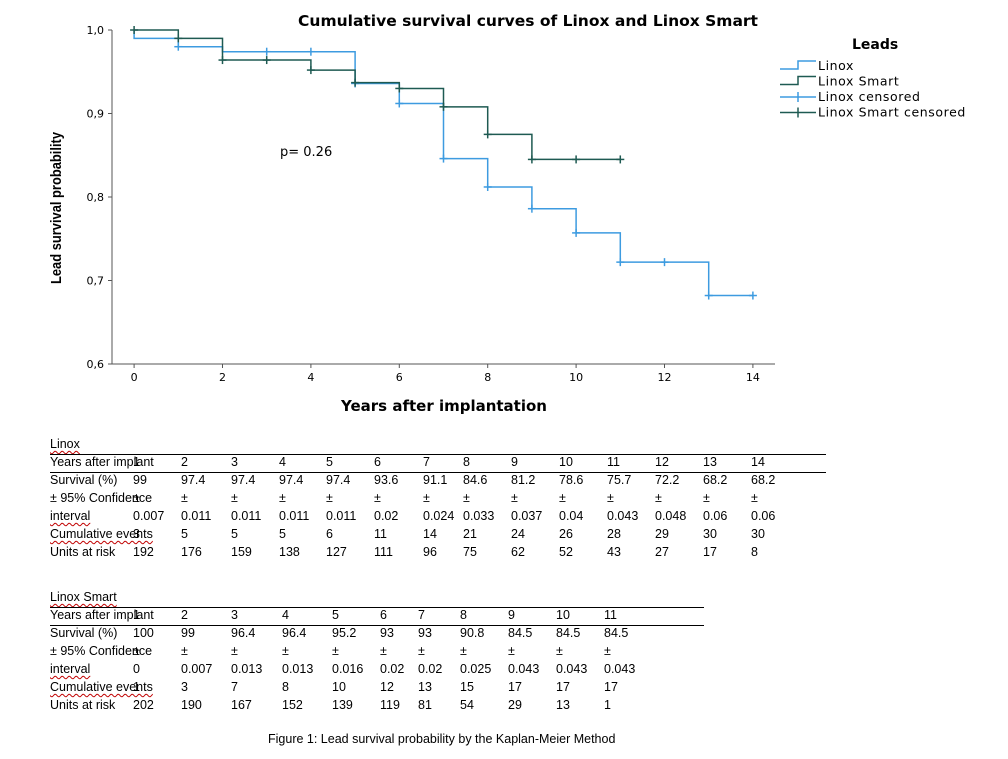  I want to click on table-cell: 119, so click(390, 705).